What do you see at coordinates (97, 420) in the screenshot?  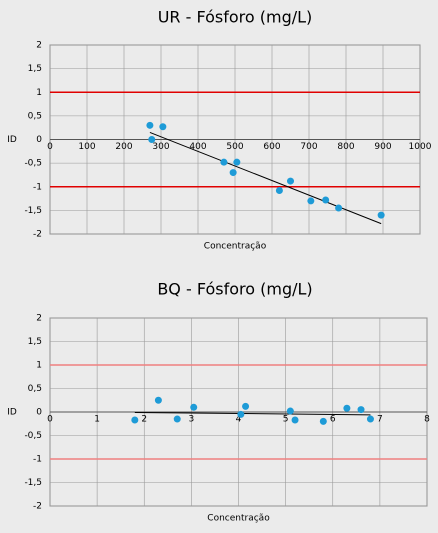 I see `x-tick-label: 1` at bounding box center [97, 420].